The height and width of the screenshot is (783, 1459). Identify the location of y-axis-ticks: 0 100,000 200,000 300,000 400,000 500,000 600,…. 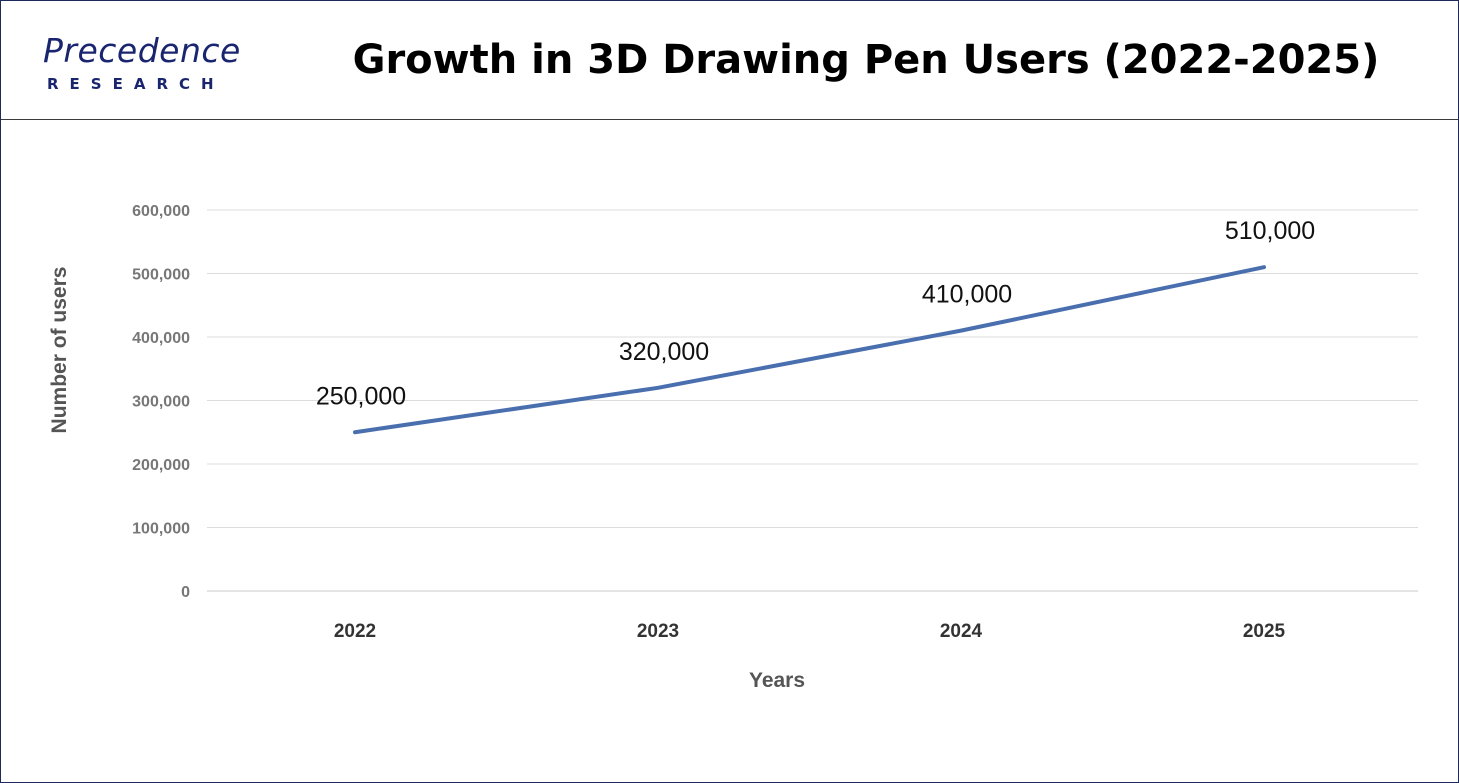
(161, 402).